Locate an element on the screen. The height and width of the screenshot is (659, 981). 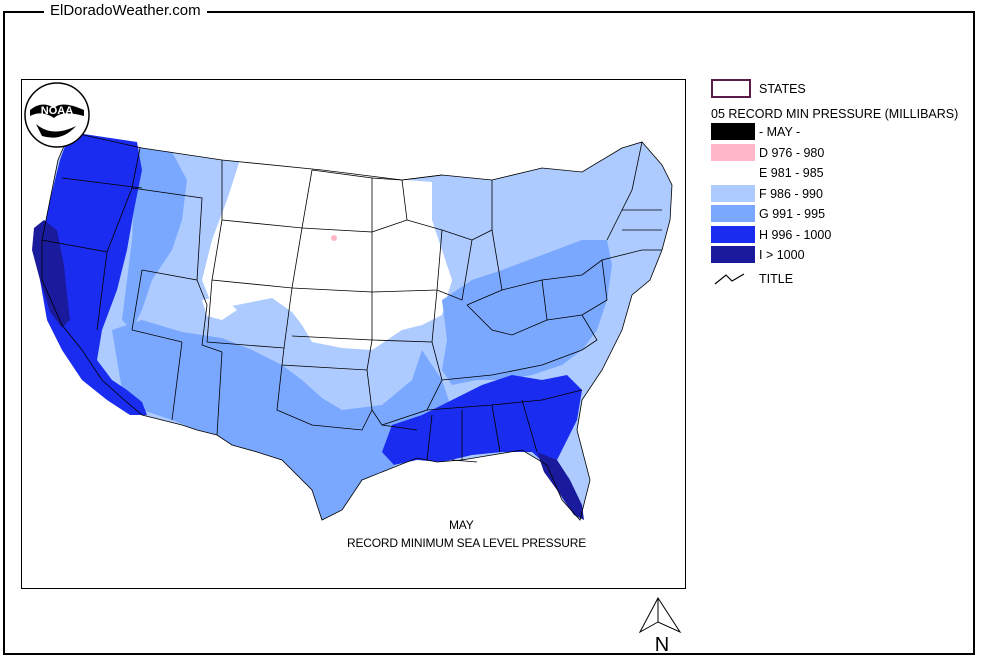
region-h-996-1000-southeast is located at coordinates (482, 422).